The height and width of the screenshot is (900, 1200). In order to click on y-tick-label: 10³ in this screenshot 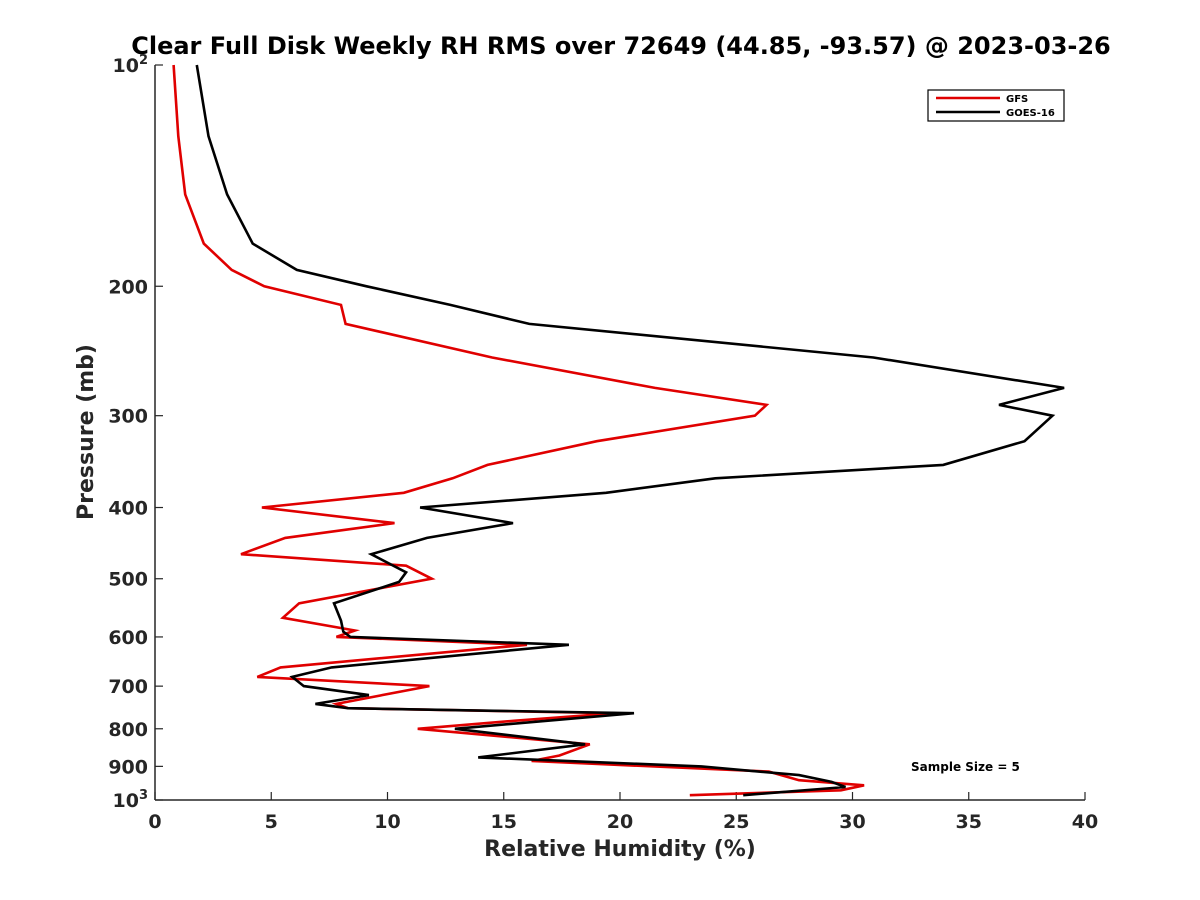, I will do `click(131, 800)`.